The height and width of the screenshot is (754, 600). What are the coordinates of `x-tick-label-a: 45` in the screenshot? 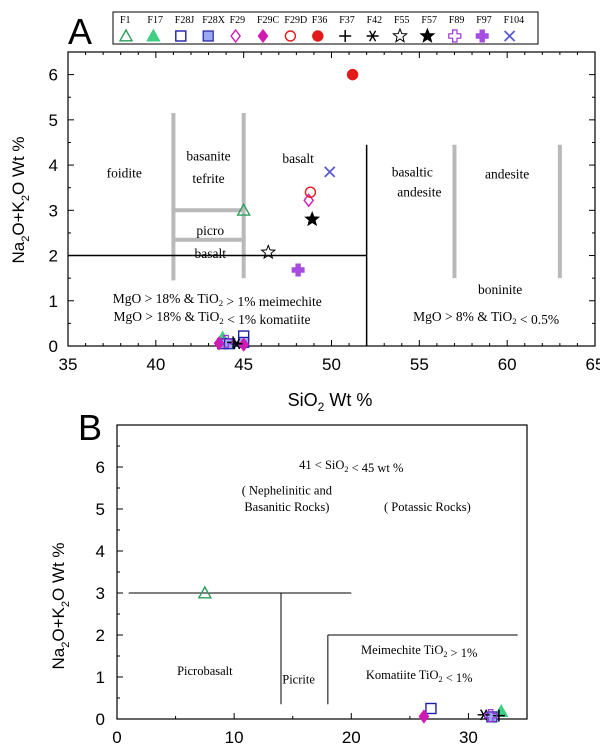 It's located at (243, 364).